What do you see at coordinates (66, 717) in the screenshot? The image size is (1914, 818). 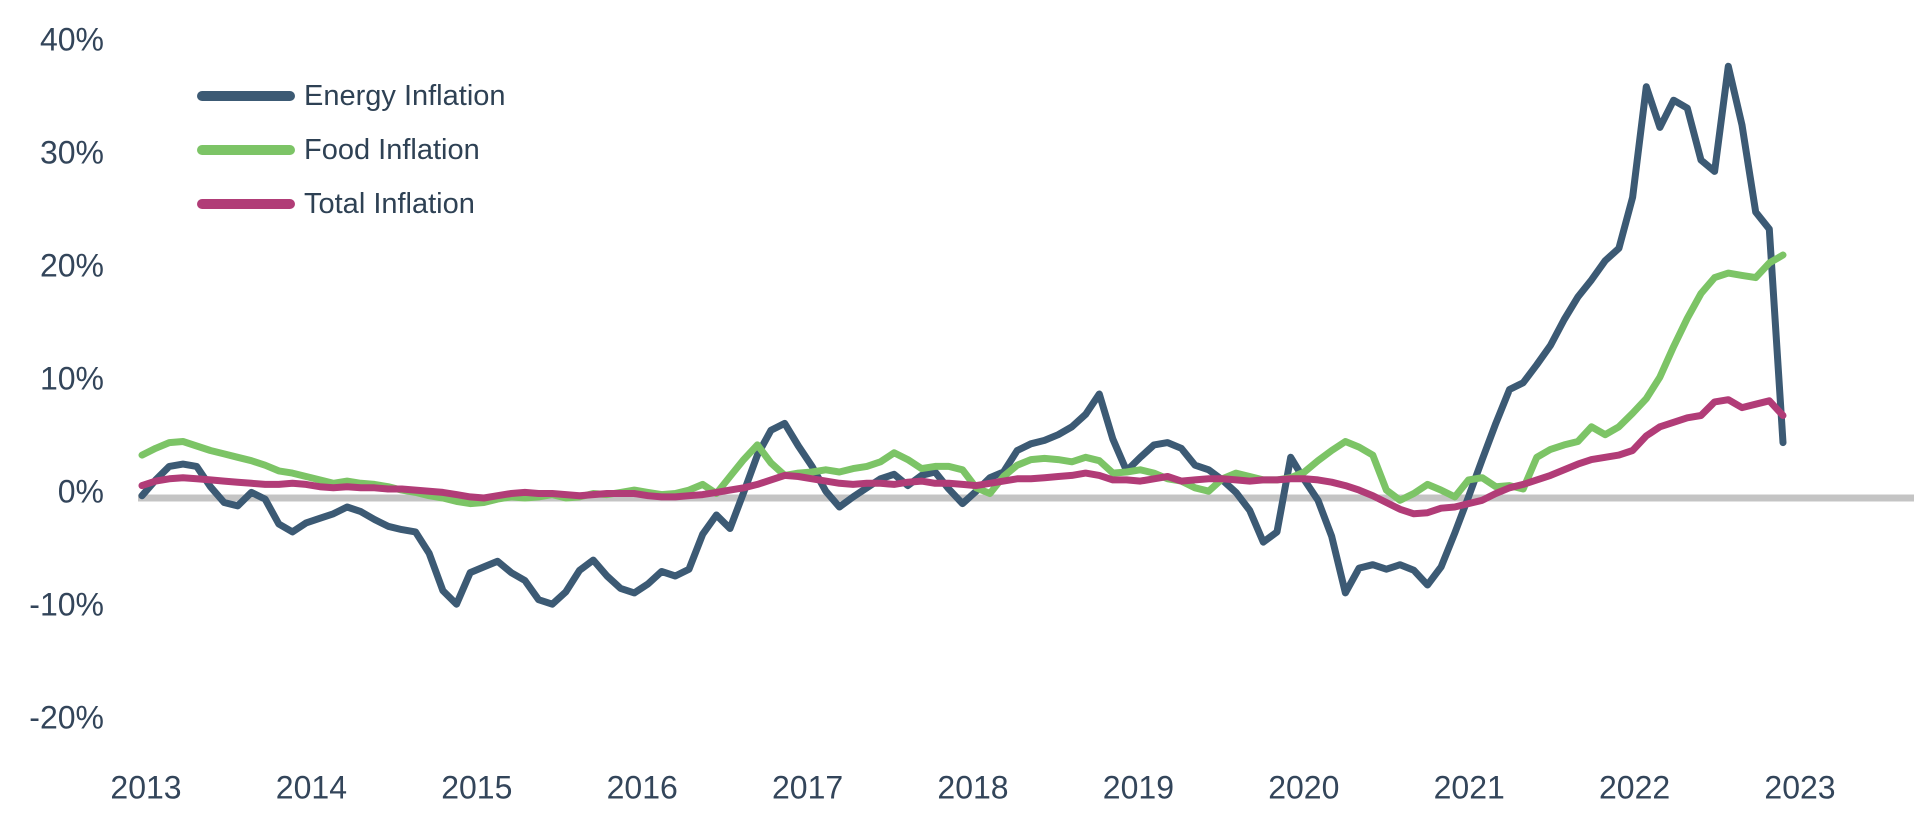 I see `y-tick-label: -20%` at bounding box center [66, 717].